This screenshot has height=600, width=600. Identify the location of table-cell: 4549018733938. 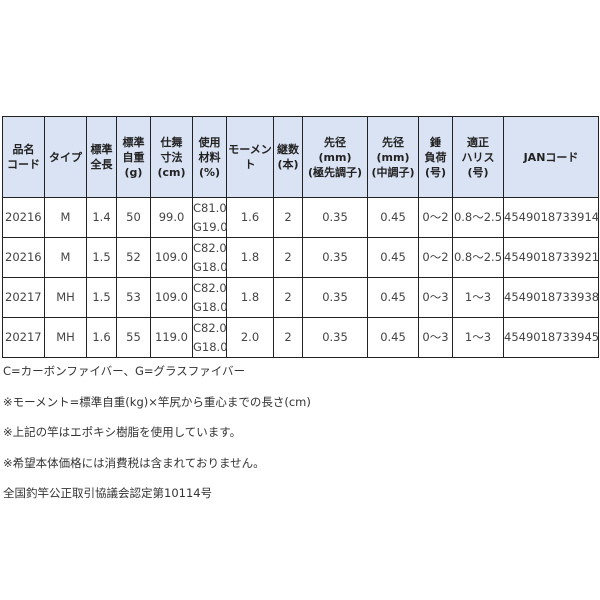
(551, 297).